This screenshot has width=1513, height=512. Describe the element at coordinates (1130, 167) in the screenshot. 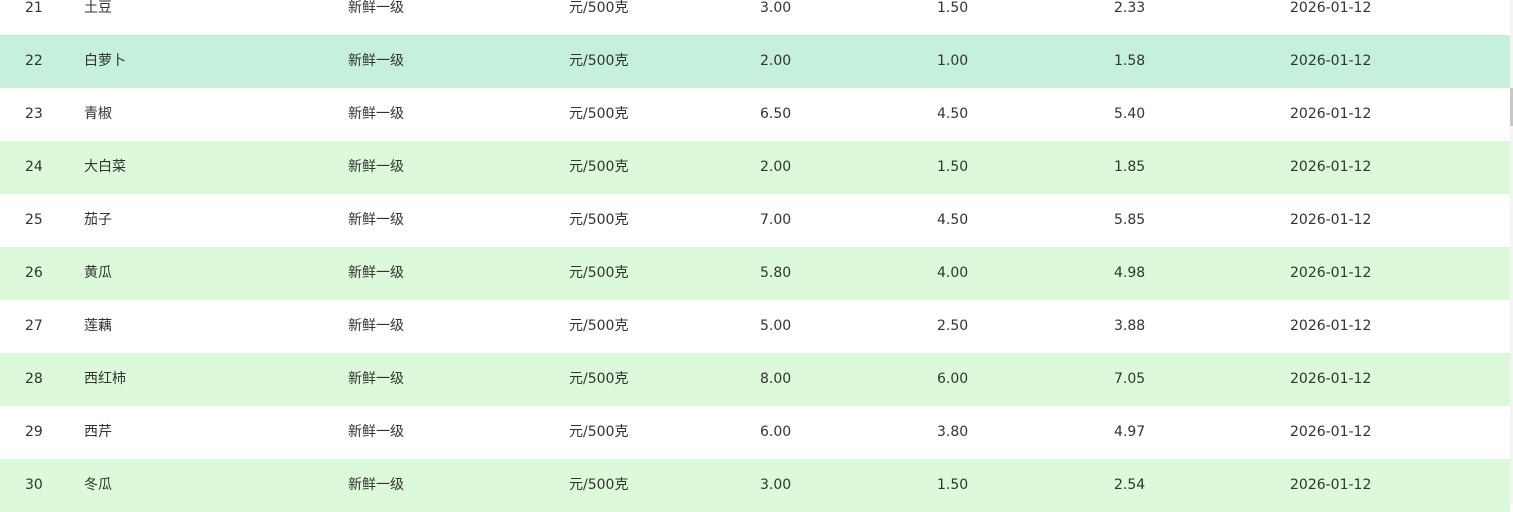

I see `average-price: 1.85` at that location.